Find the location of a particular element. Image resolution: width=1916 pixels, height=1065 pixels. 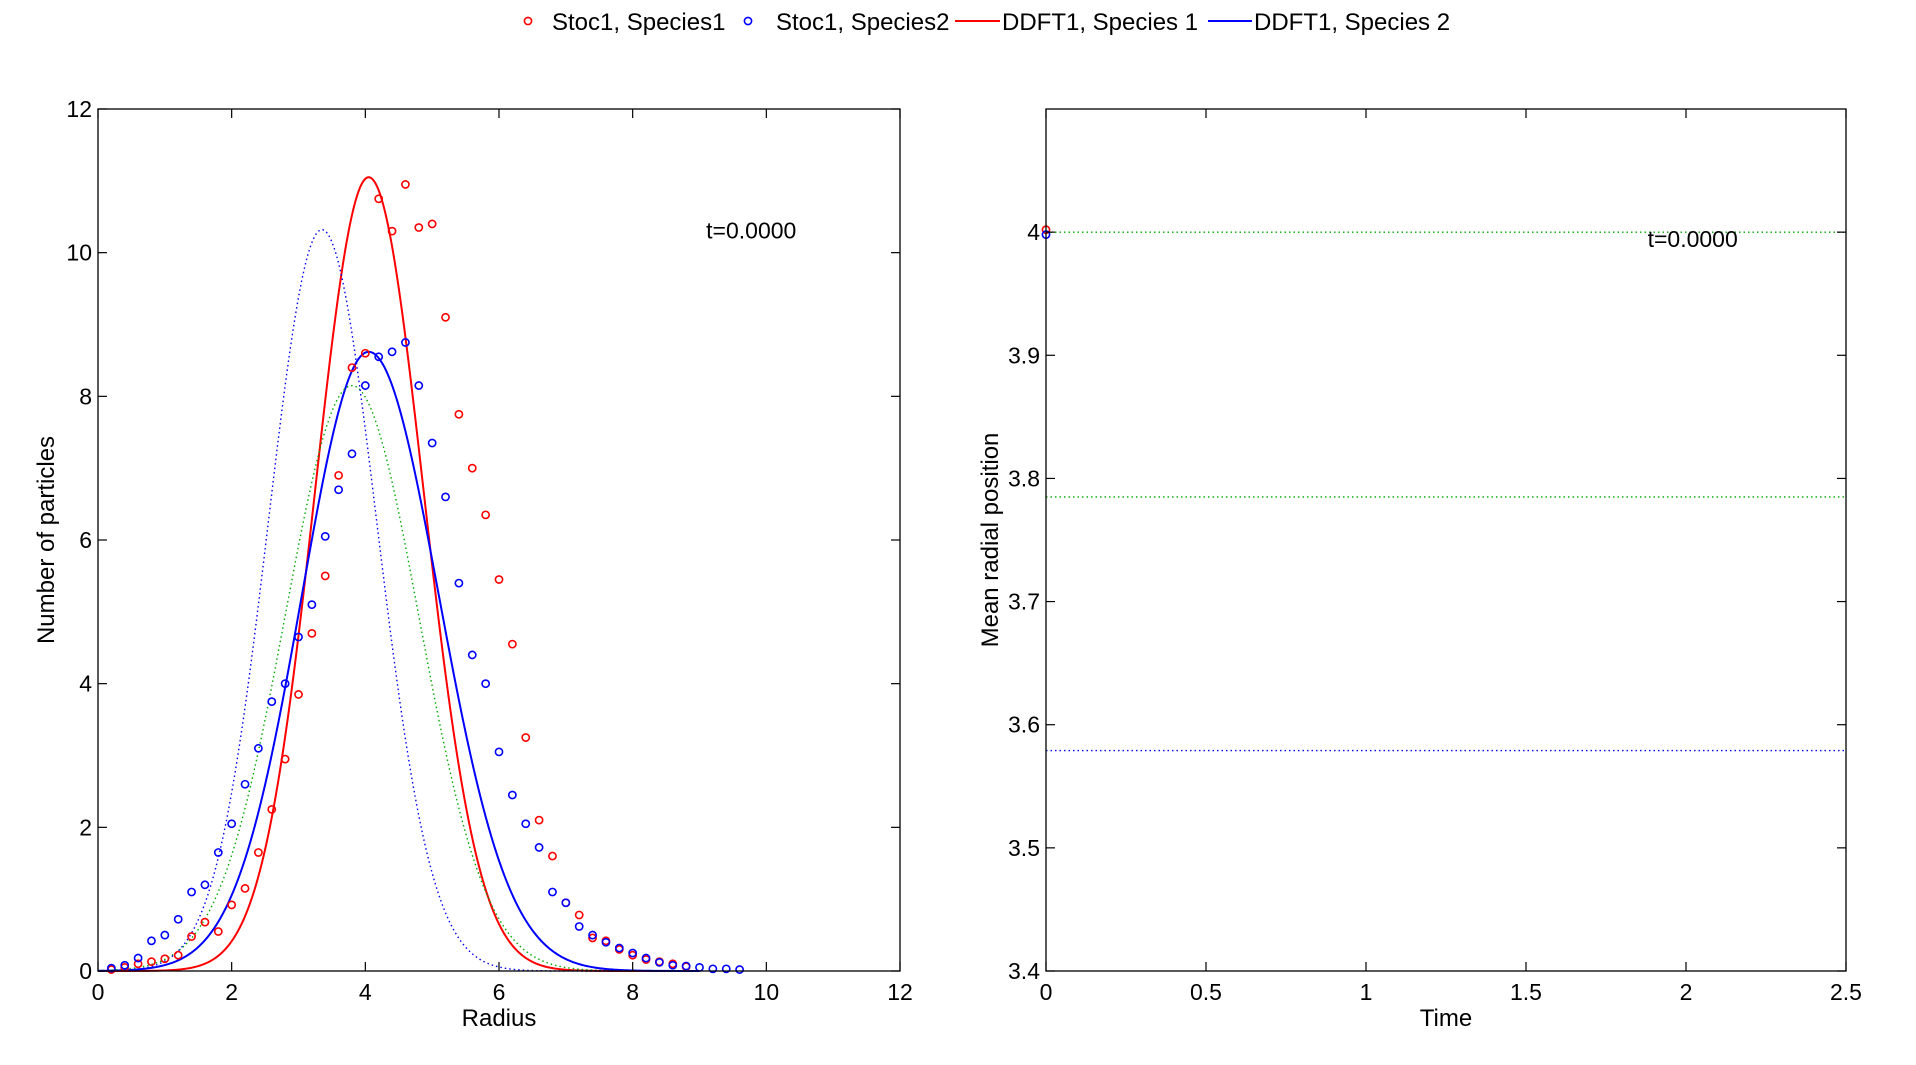

x-tick-label: 10 is located at coordinates (767, 992).